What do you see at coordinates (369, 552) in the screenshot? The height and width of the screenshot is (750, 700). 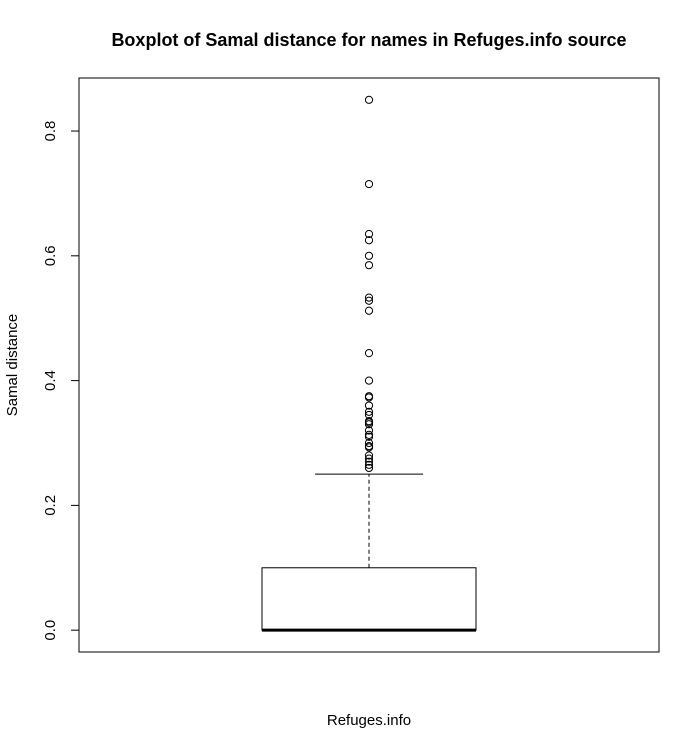 I see `box-layer` at bounding box center [369, 552].